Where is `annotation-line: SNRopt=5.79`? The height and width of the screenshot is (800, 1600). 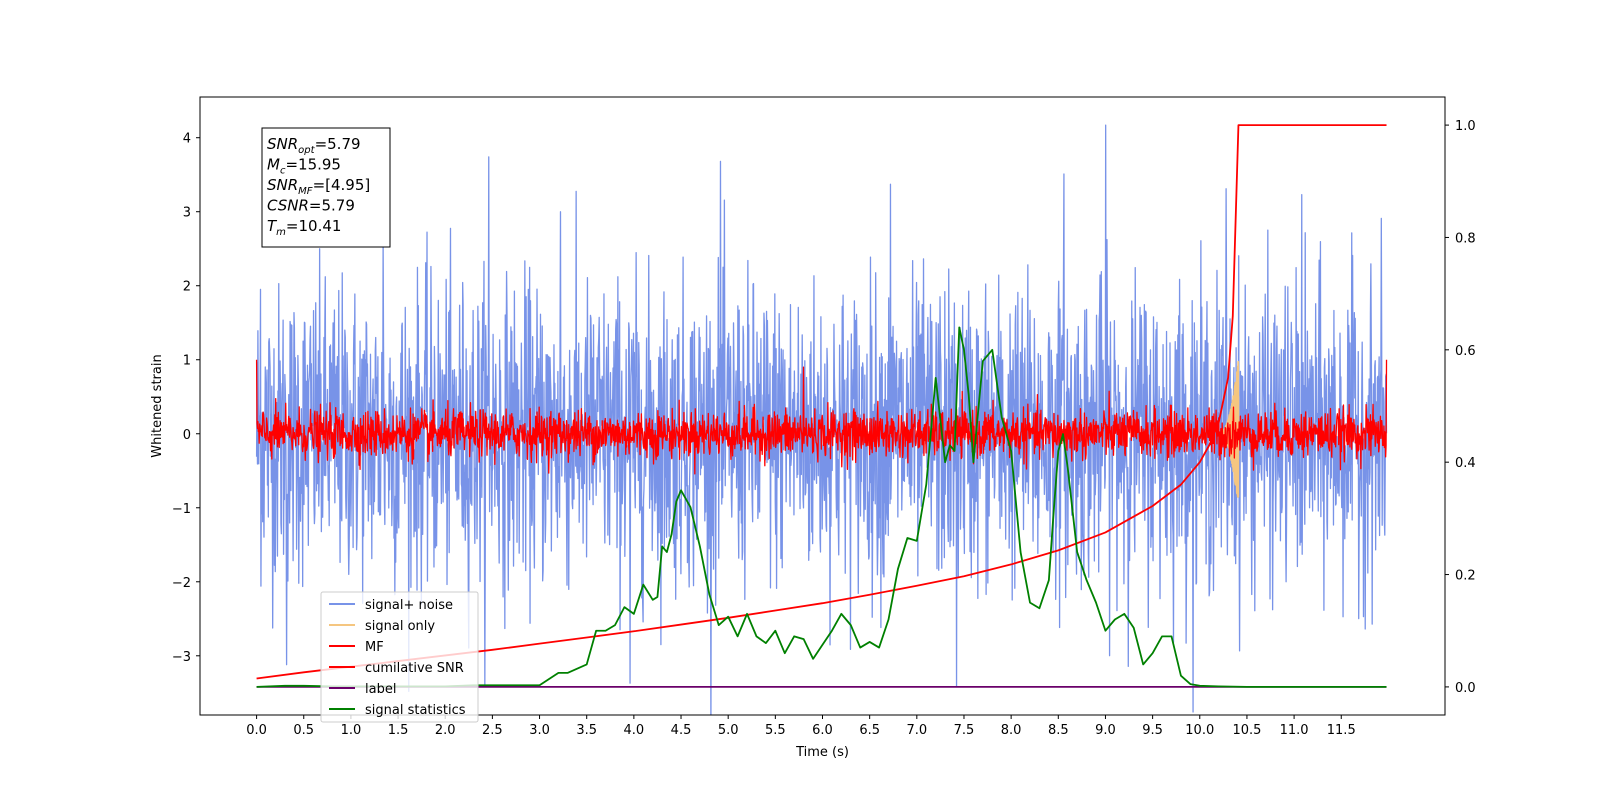 annotation-line: SNRopt=5.79 is located at coordinates (314, 145).